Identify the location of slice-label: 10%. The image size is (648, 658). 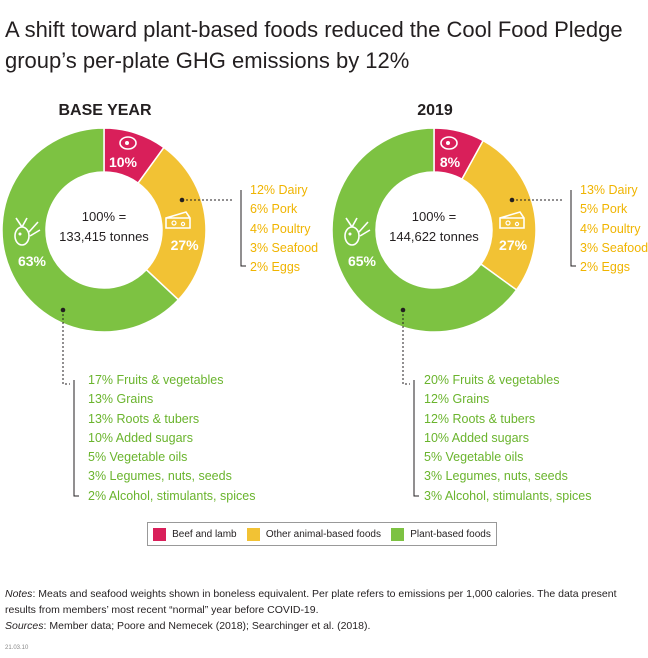
(123, 162).